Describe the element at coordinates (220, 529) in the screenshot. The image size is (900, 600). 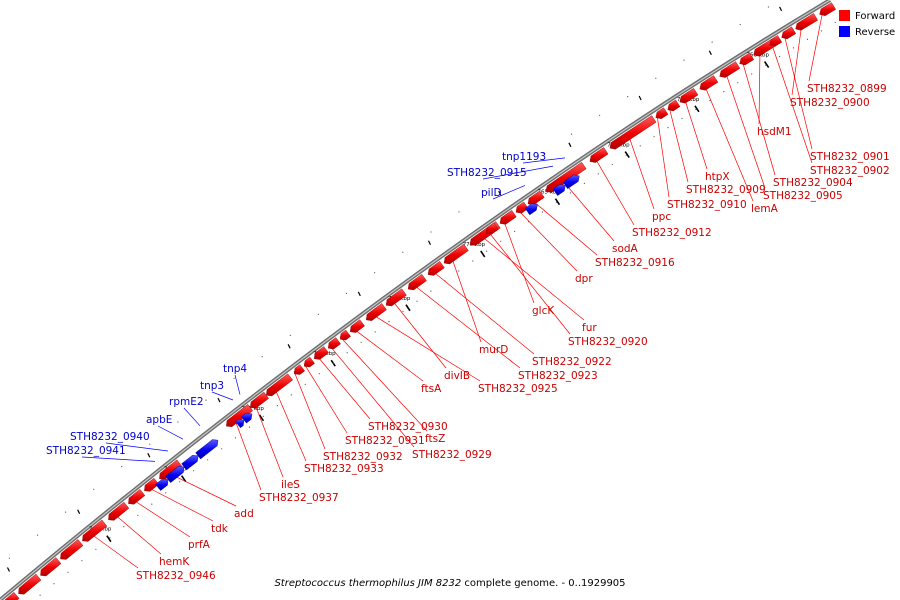
I see `forward-gene-label: tdk` at that location.